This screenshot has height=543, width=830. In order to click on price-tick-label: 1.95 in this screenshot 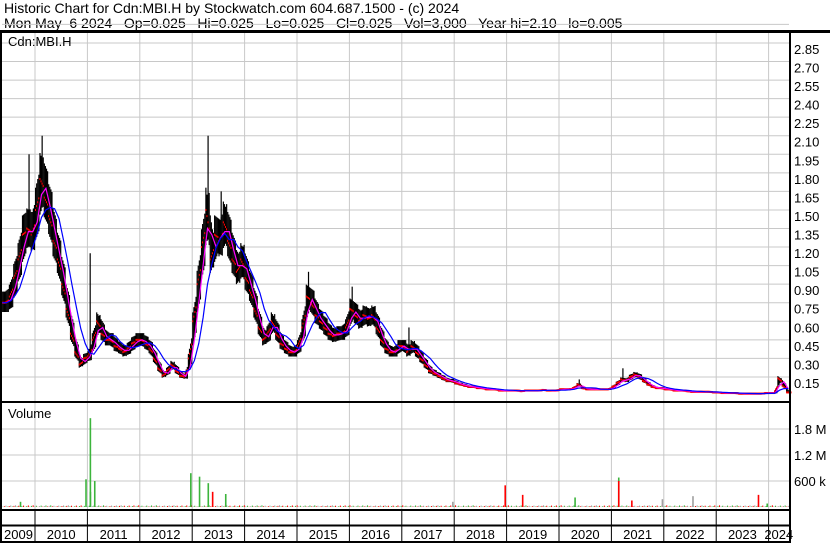, I will do `click(806, 160)`.